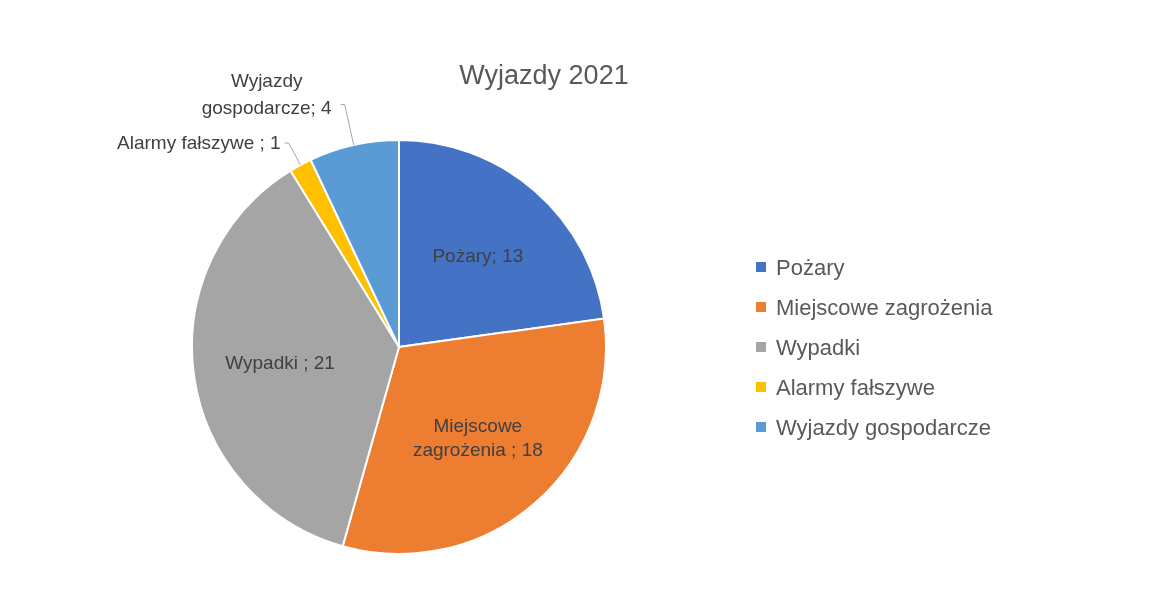 Image resolution: width=1150 pixels, height=608 pixels. I want to click on data-label: Wyjazdy gospodarcze; 4, so click(267, 93).